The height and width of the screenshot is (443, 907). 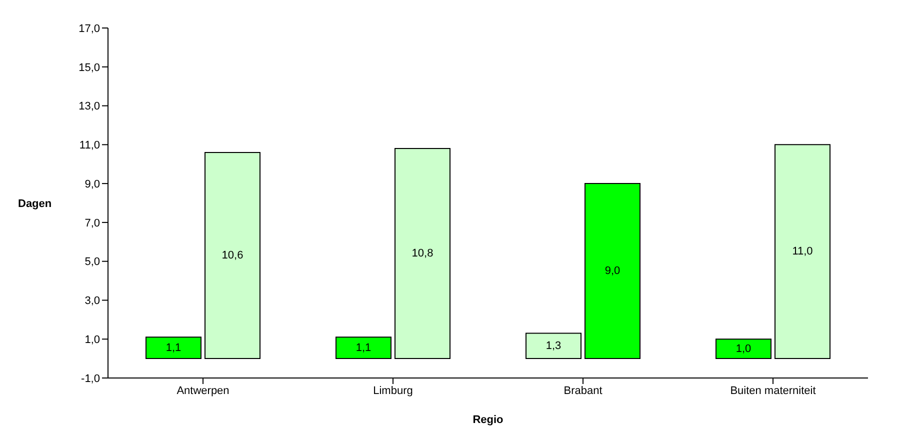 I want to click on y-tick-label: 1,0, so click(x=92, y=340).